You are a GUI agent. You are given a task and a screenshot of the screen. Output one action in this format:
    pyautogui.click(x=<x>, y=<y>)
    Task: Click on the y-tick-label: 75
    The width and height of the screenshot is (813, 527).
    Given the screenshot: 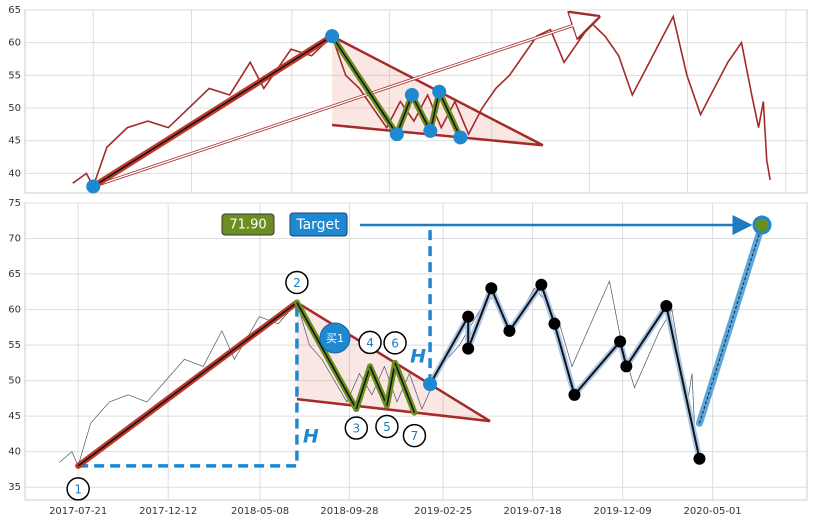 What is the action you would take?
    pyautogui.click(x=14, y=203)
    